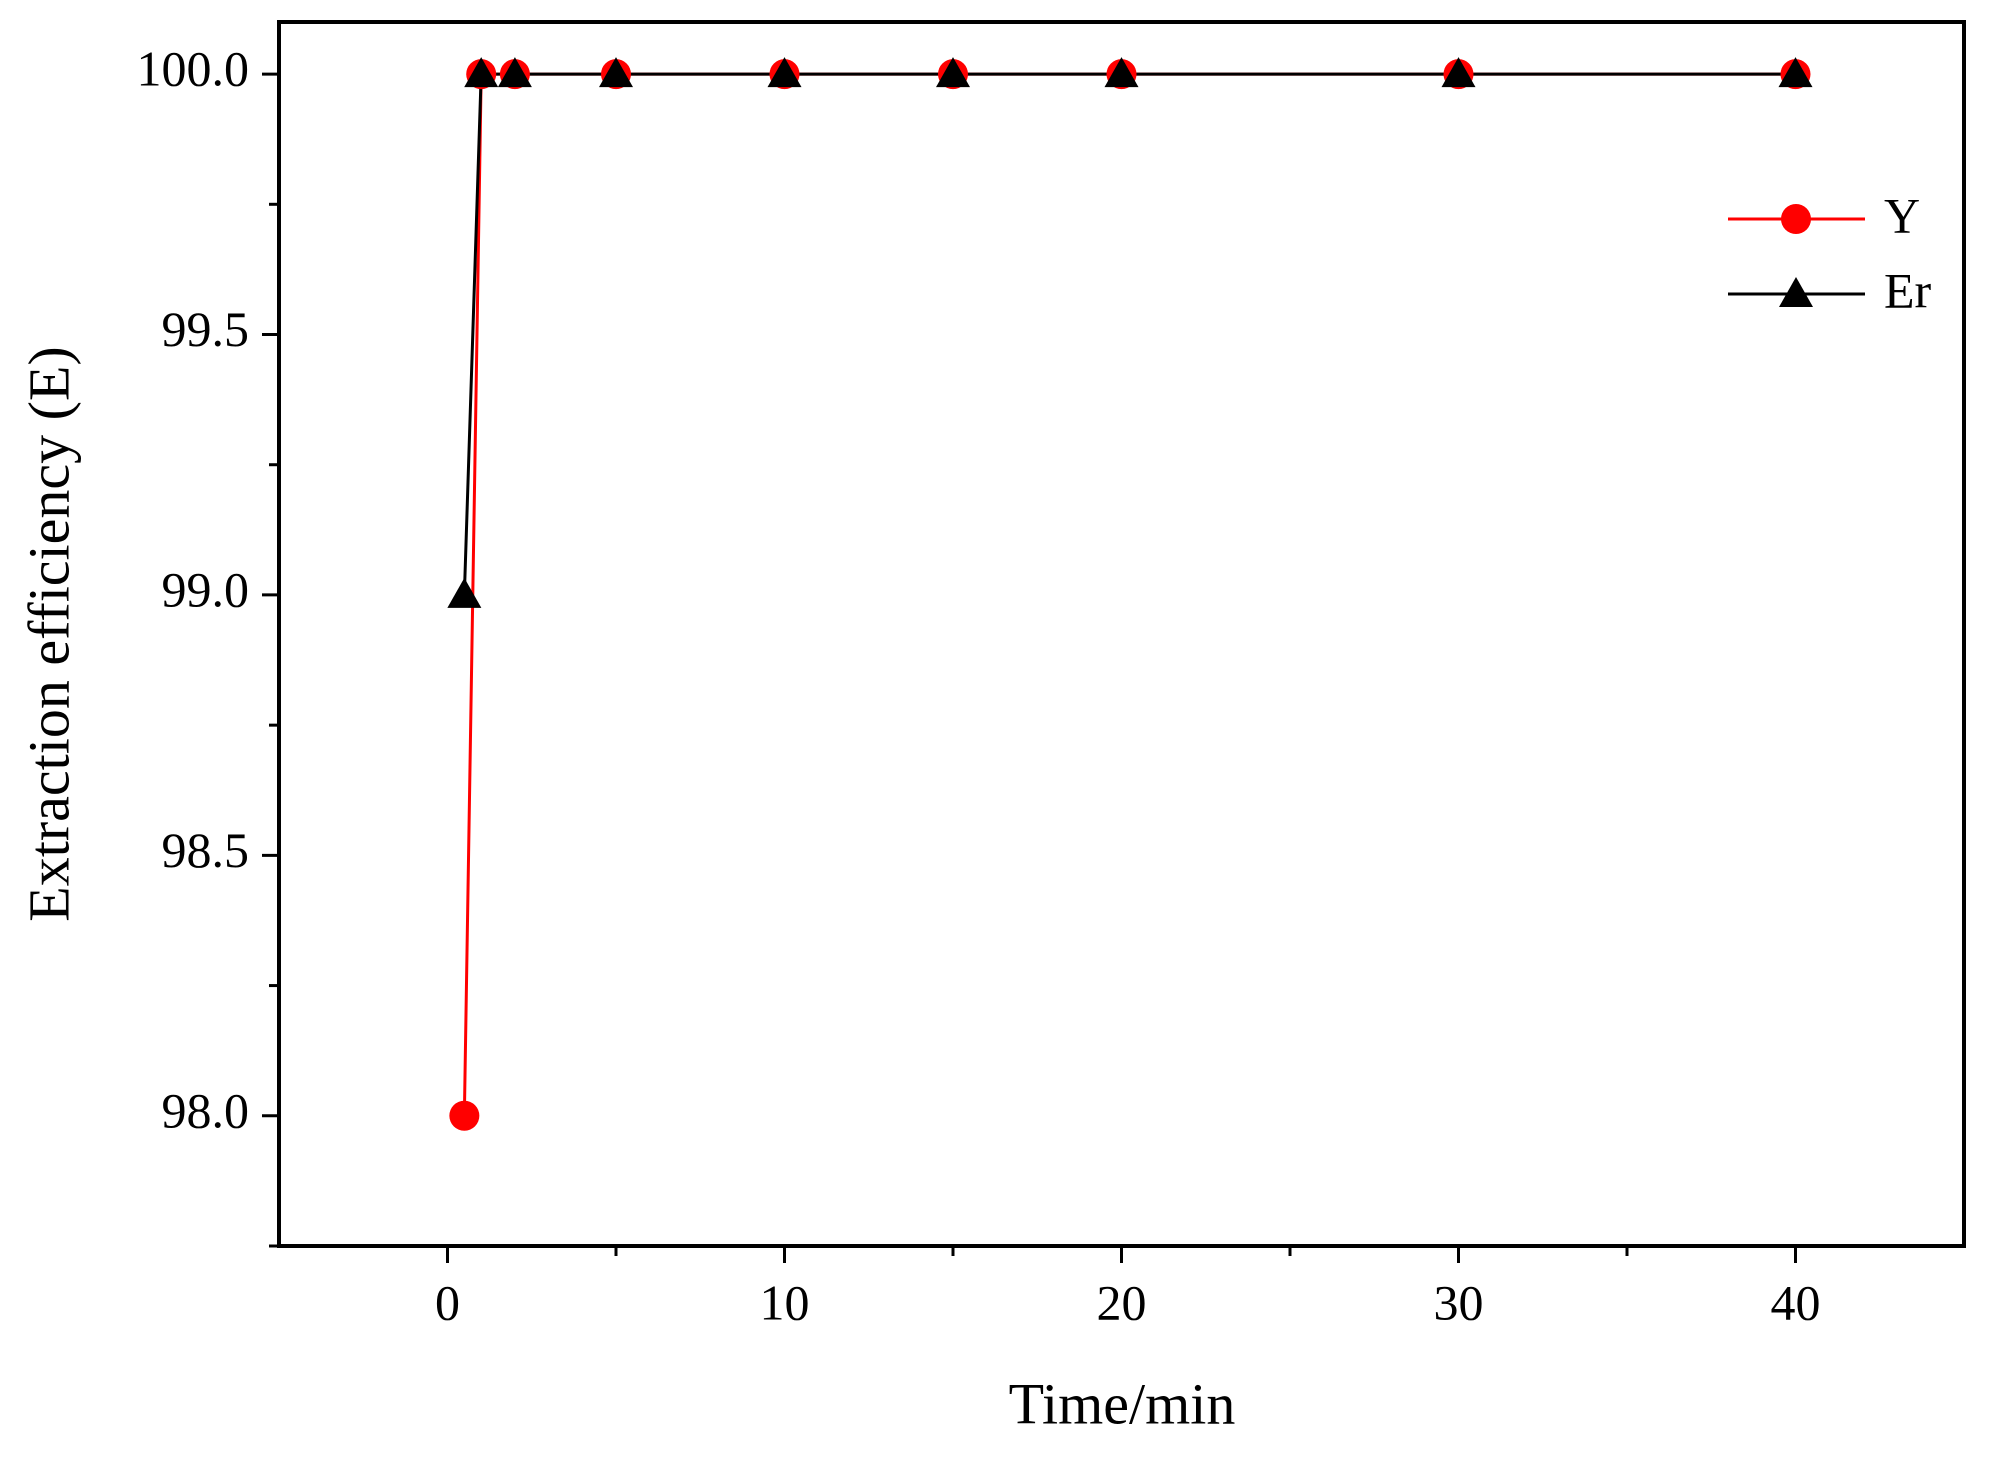  What do you see at coordinates (193, 69) in the screenshot?
I see `y-tick-label: 100.0` at bounding box center [193, 69].